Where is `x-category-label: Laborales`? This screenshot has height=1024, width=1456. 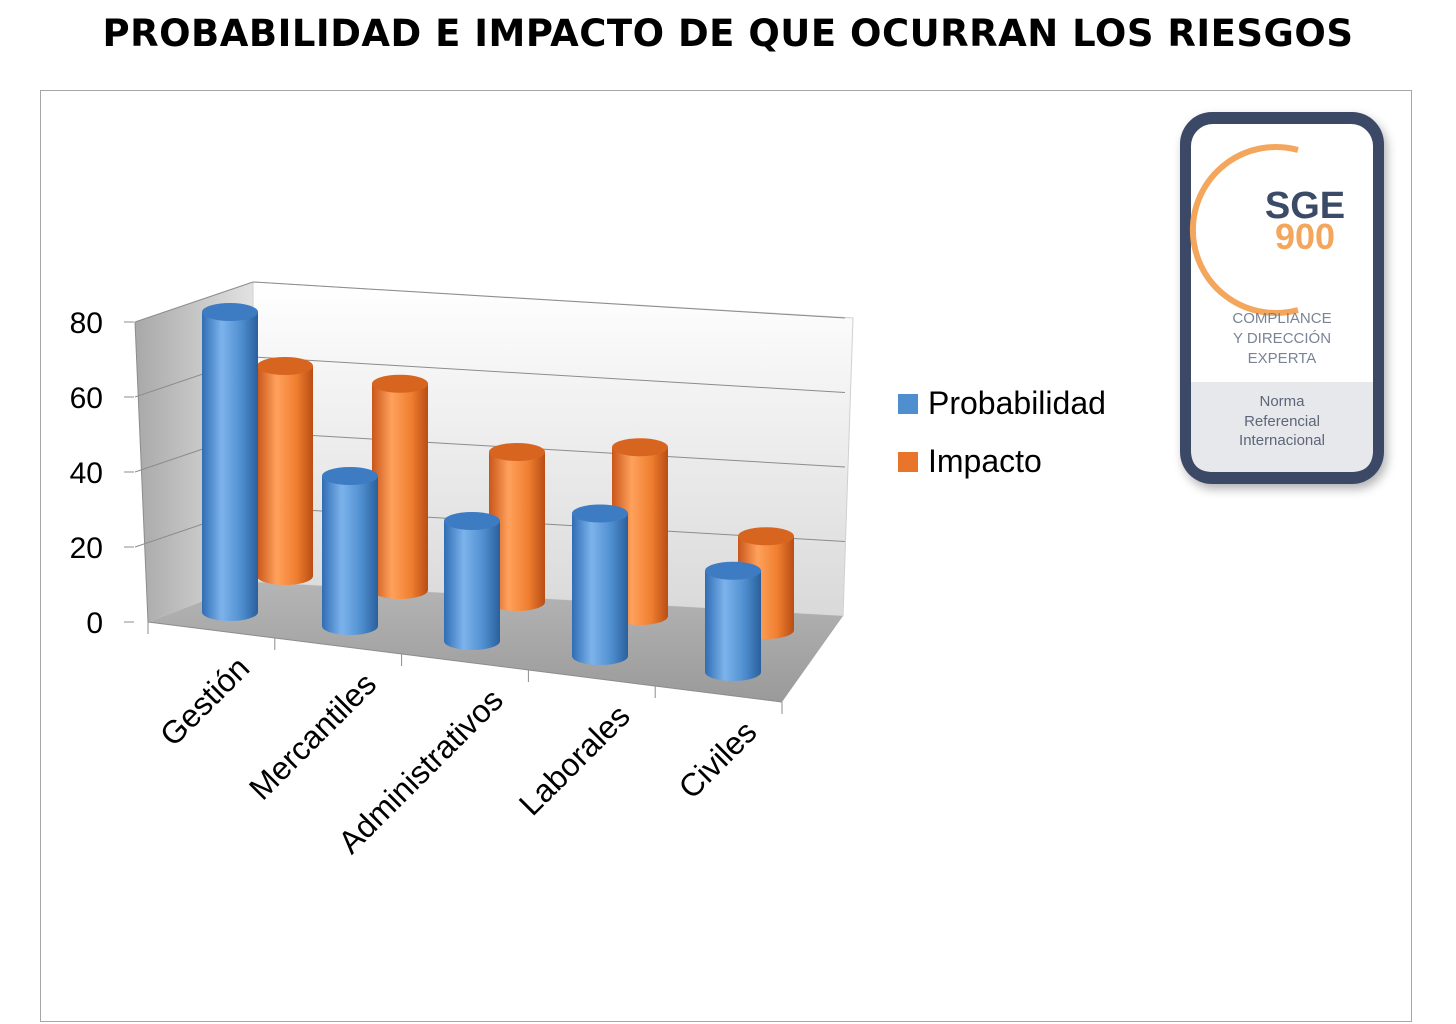
x-category-label: Laborales is located at coordinates (574, 759).